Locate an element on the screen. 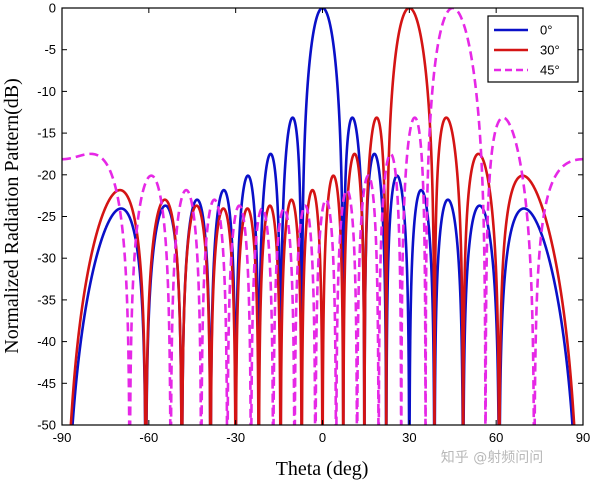  x-tick-label: 0 is located at coordinates (322, 437).